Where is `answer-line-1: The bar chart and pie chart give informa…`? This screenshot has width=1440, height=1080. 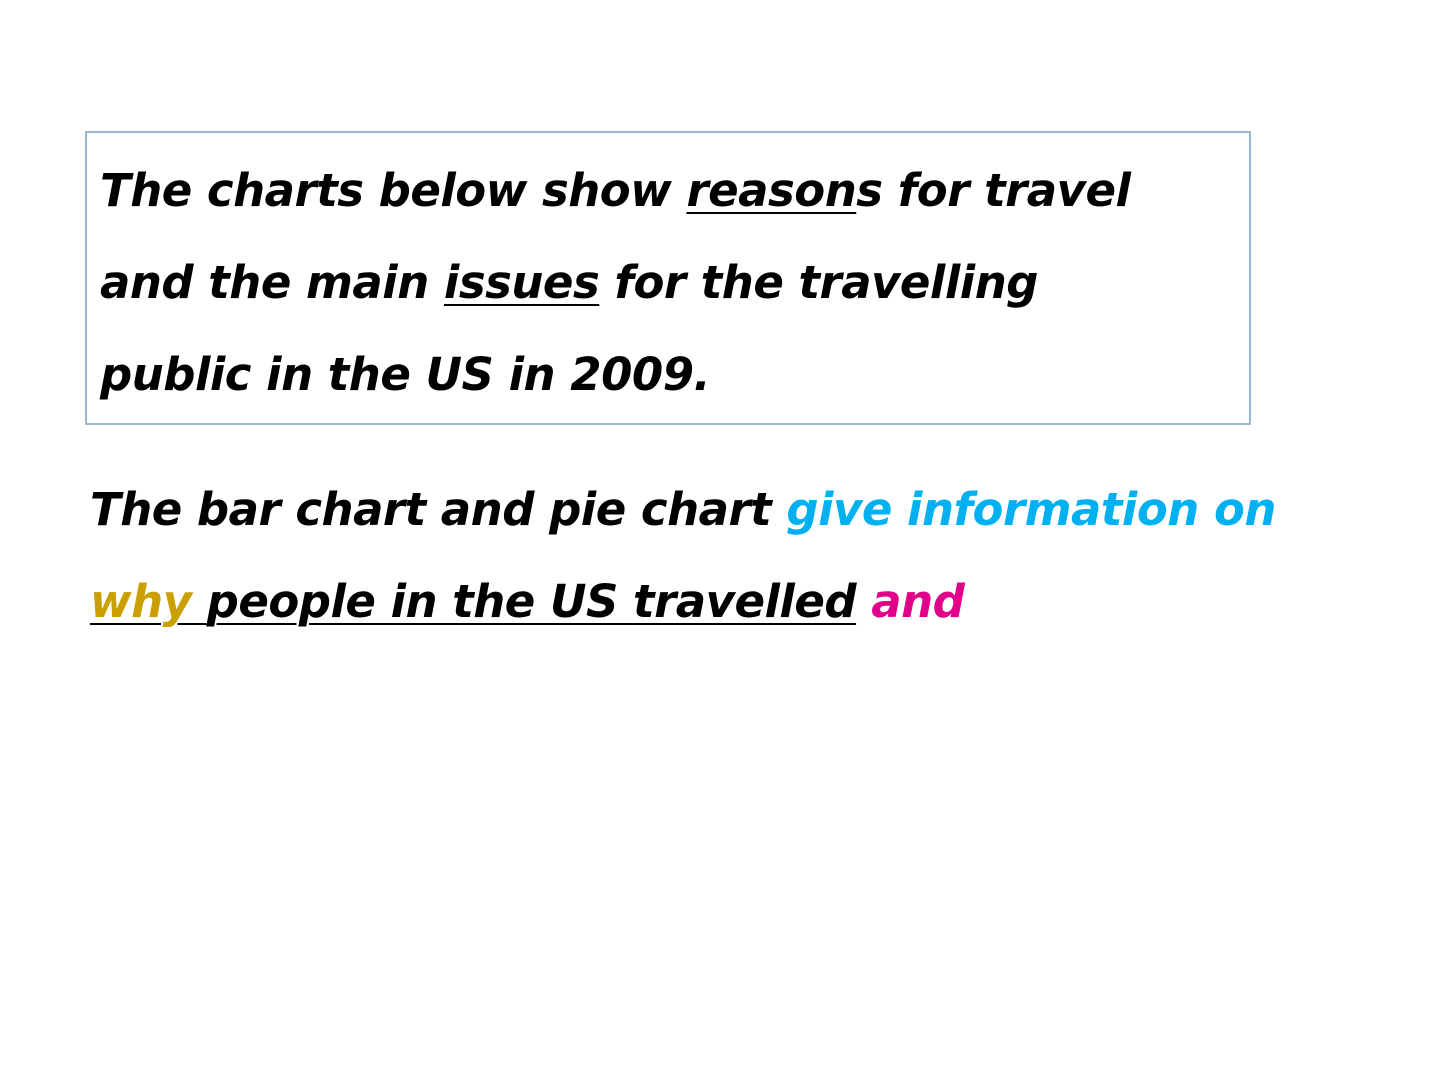
answer-line-1: The bar chart and pie chart give informa… is located at coordinates (760, 510).